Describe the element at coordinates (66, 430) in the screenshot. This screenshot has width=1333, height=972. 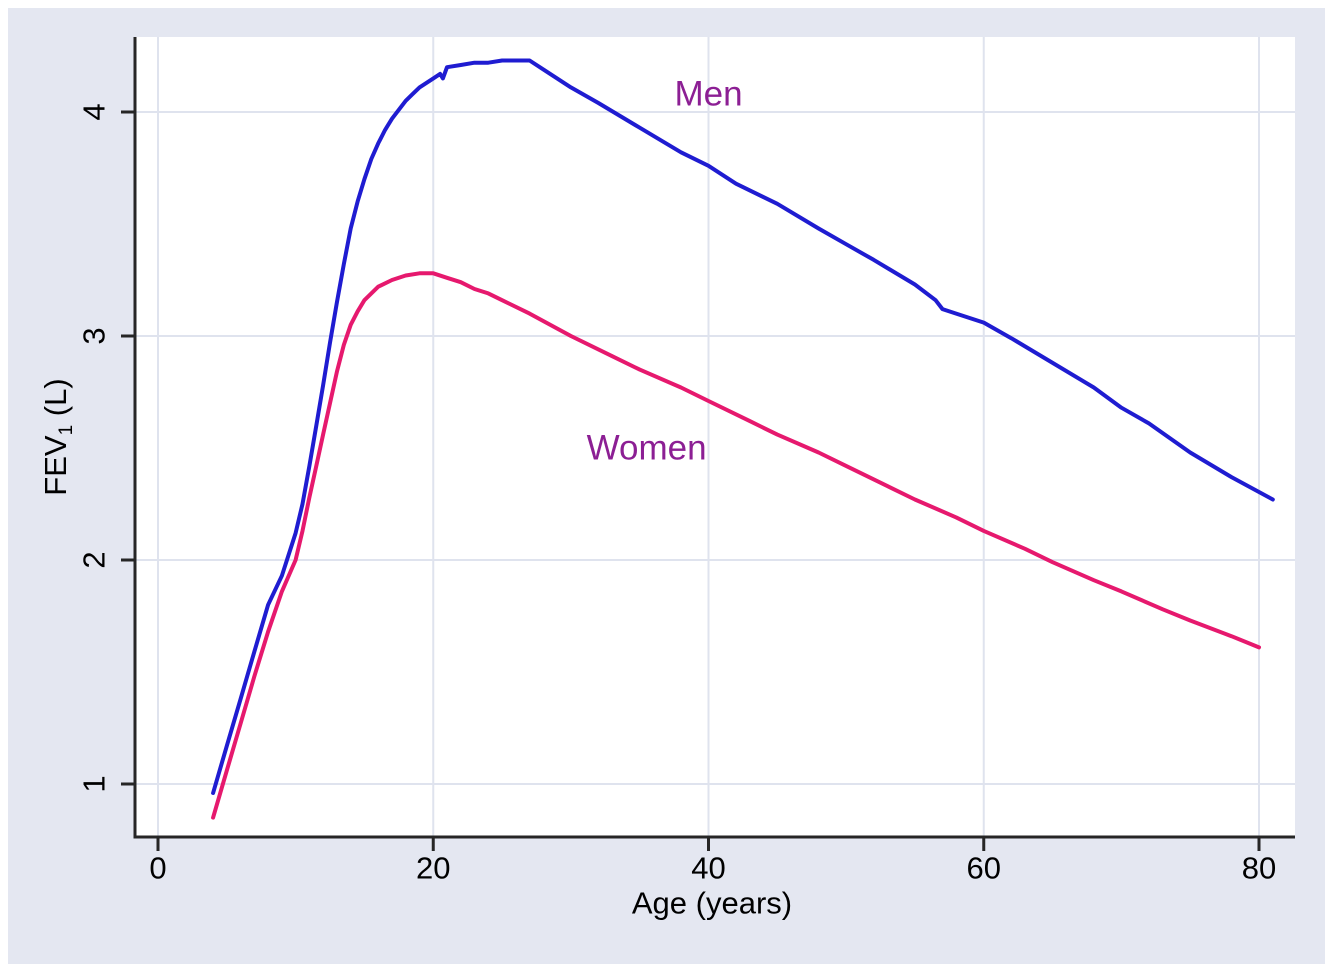
I see `y-axis-title-subscript: 1` at that location.